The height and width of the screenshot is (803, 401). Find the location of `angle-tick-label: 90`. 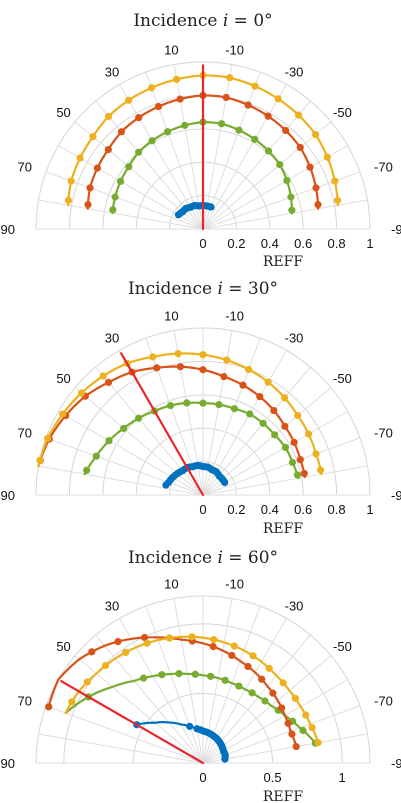

angle-tick-label: 90 is located at coordinates (8, 495).